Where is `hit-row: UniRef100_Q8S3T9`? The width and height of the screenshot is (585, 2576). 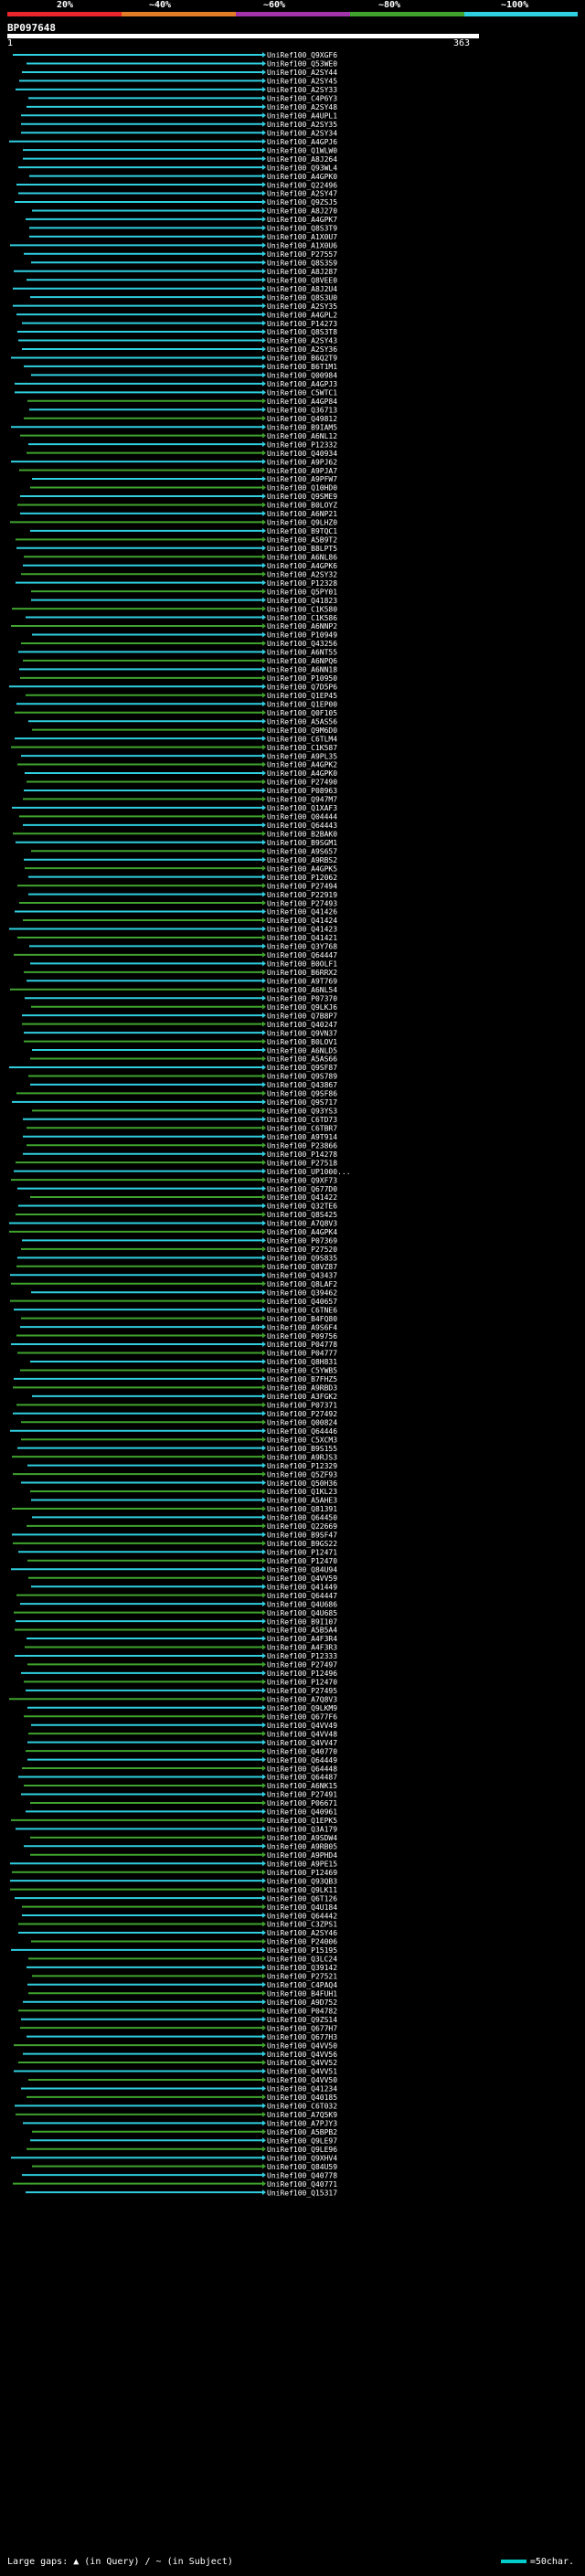
hit-row: UniRef100_Q8S3T9 is located at coordinates (183, 229).